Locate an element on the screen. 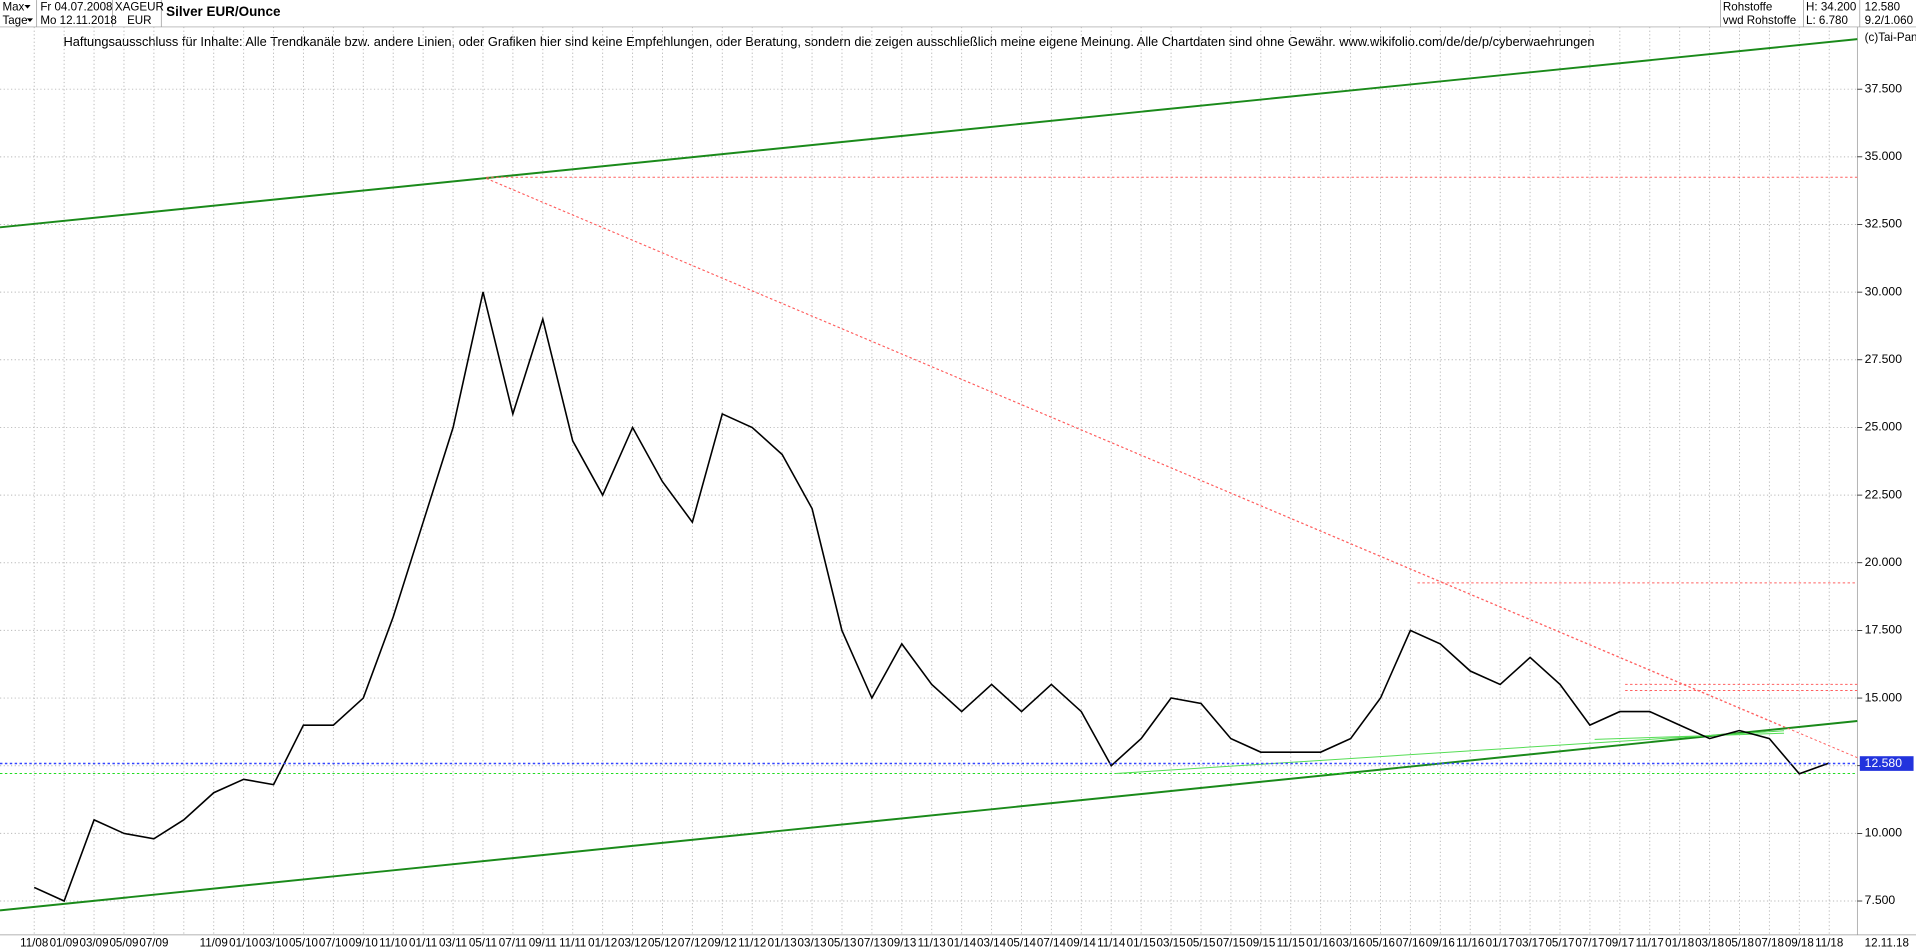 The image size is (1916, 952). y-tick-label: 25.000 is located at coordinates (1884, 427).